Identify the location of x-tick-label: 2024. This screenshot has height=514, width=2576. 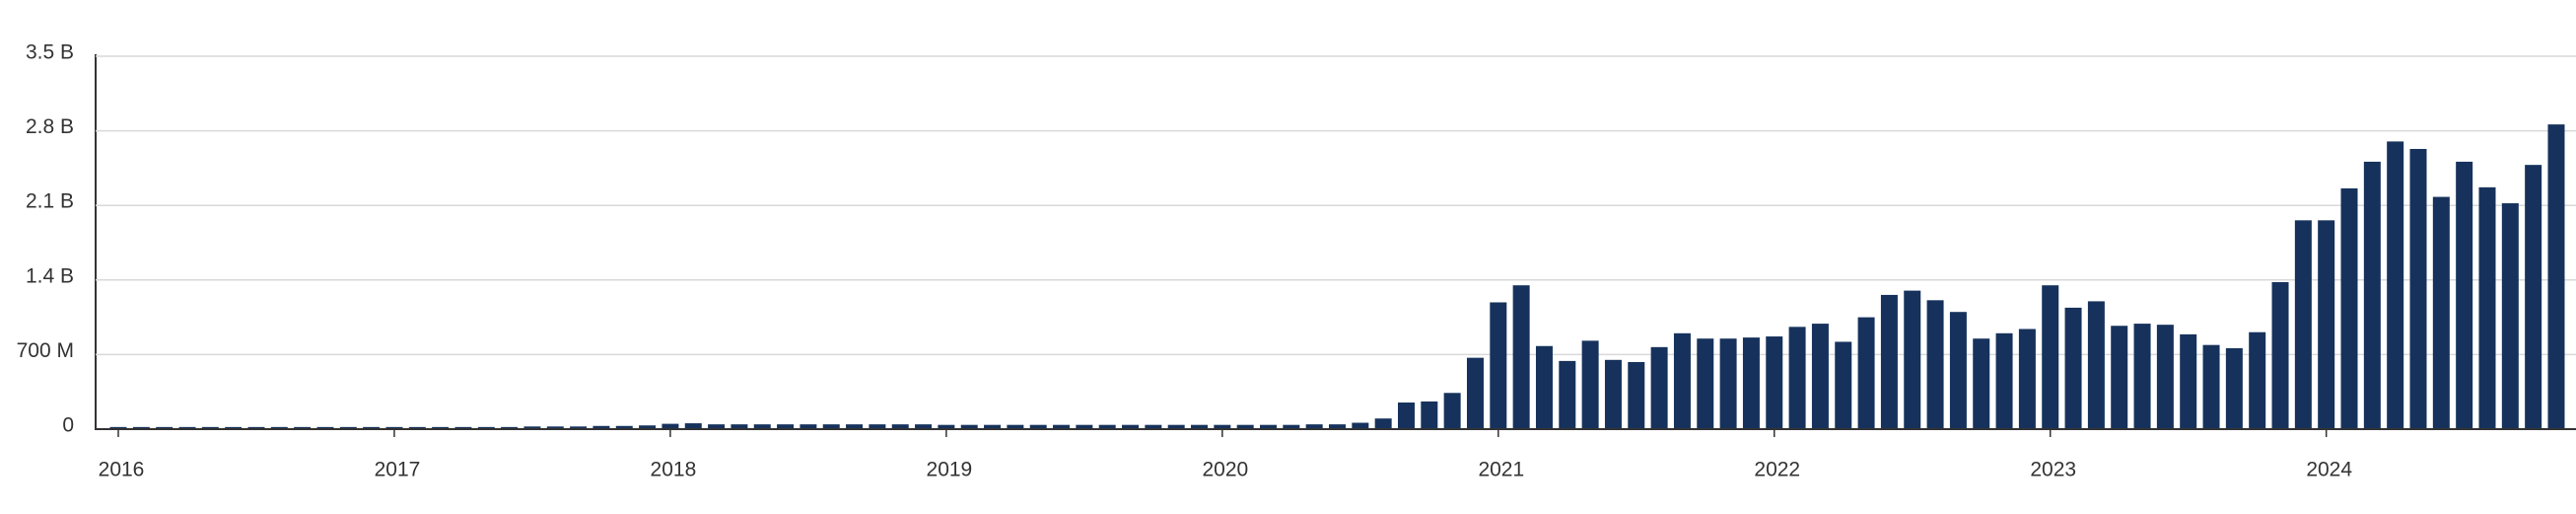
(2329, 470).